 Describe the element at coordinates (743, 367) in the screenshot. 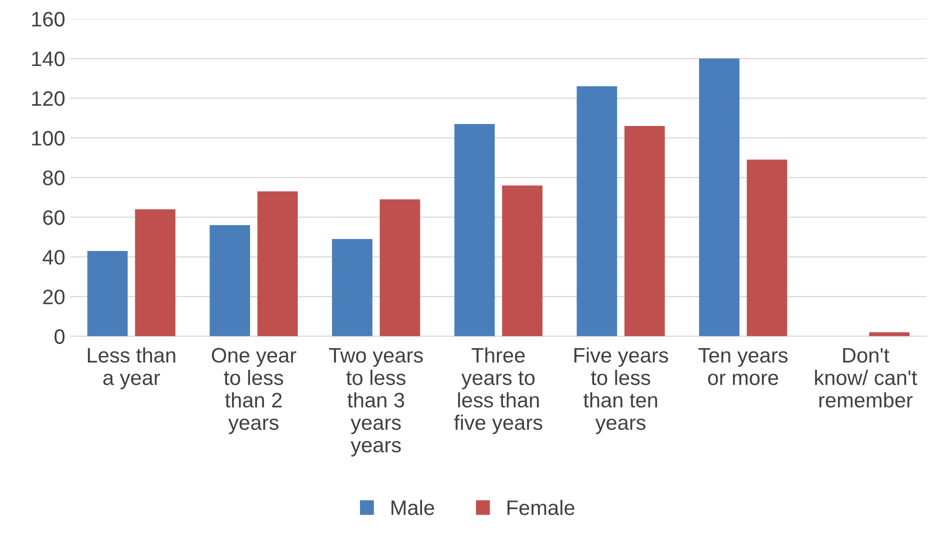

I see `x-tick-label: Ten years or more` at that location.